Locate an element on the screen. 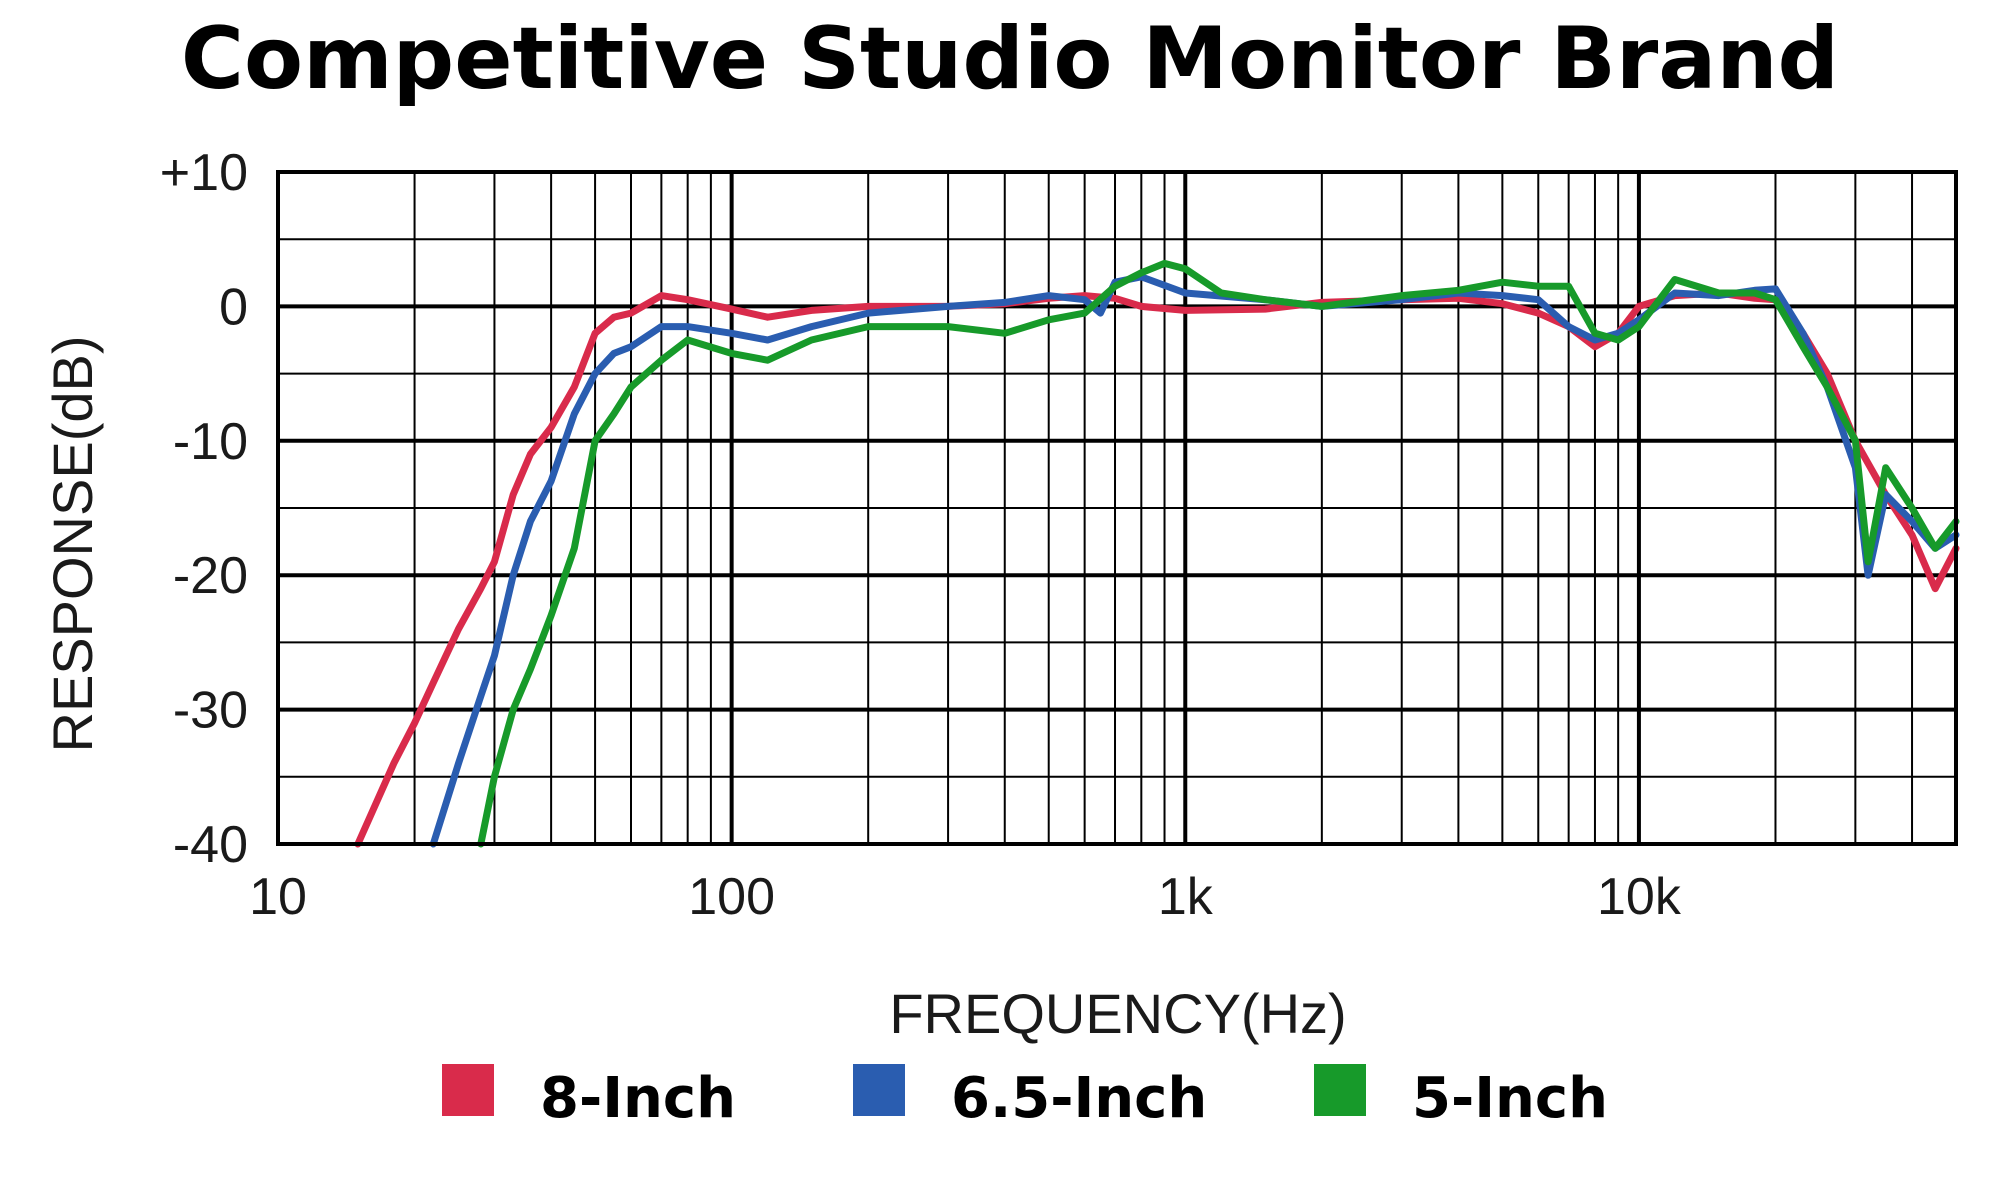 This screenshot has height=1178, width=1991. x-tick-label: 10 is located at coordinates (278, 897).